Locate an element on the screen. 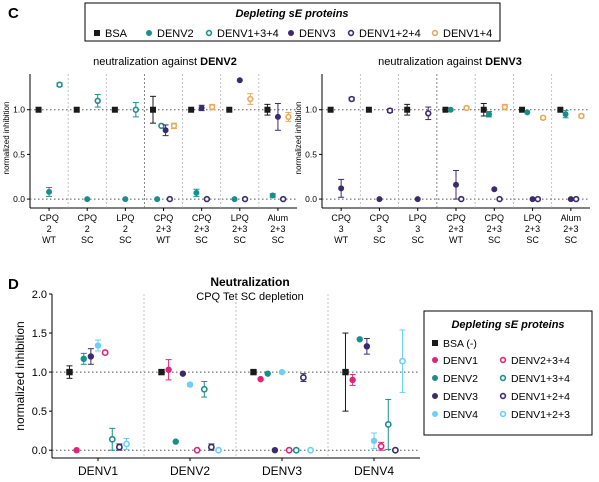 The image size is (599, 482). legend-d-label-denv1-2-3: DENV1+2+3 is located at coordinates (540, 415).